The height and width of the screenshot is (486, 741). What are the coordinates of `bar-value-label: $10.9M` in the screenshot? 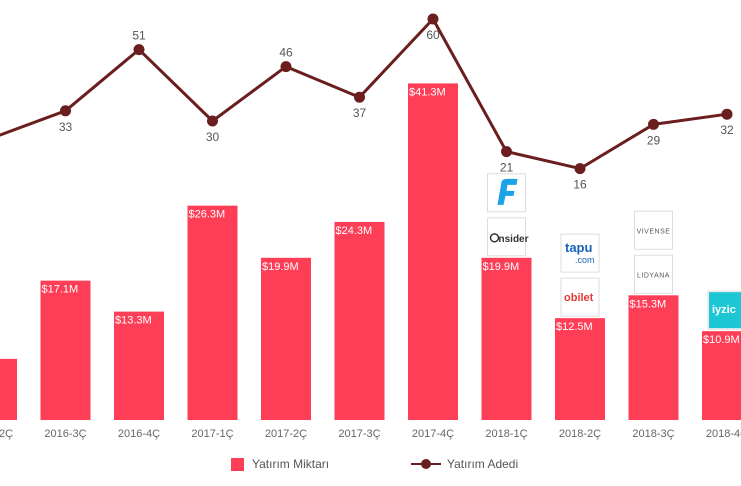 It's located at (721, 340).